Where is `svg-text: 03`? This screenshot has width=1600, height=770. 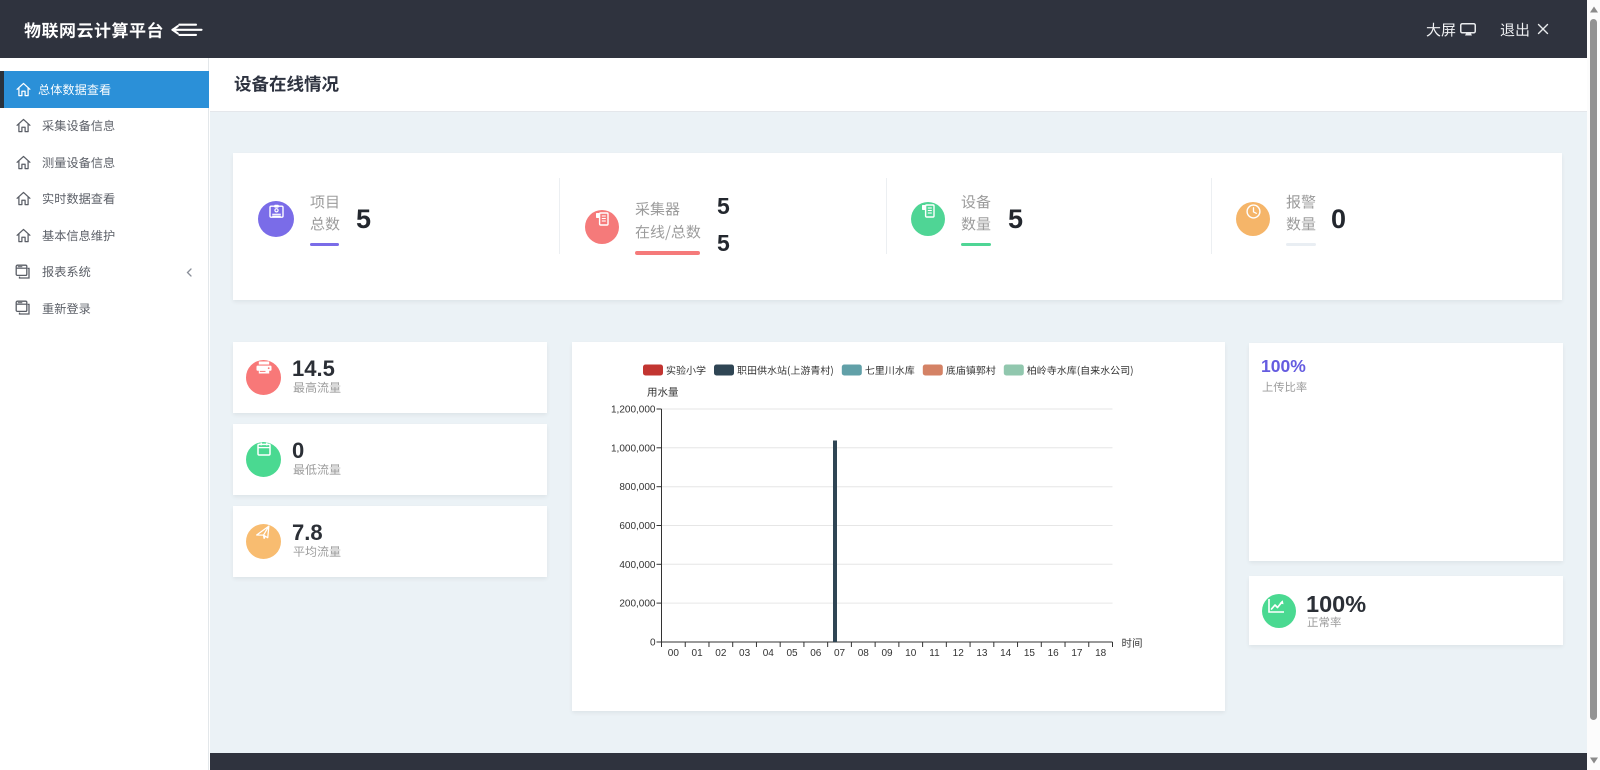 svg-text: 03 is located at coordinates (745, 653).